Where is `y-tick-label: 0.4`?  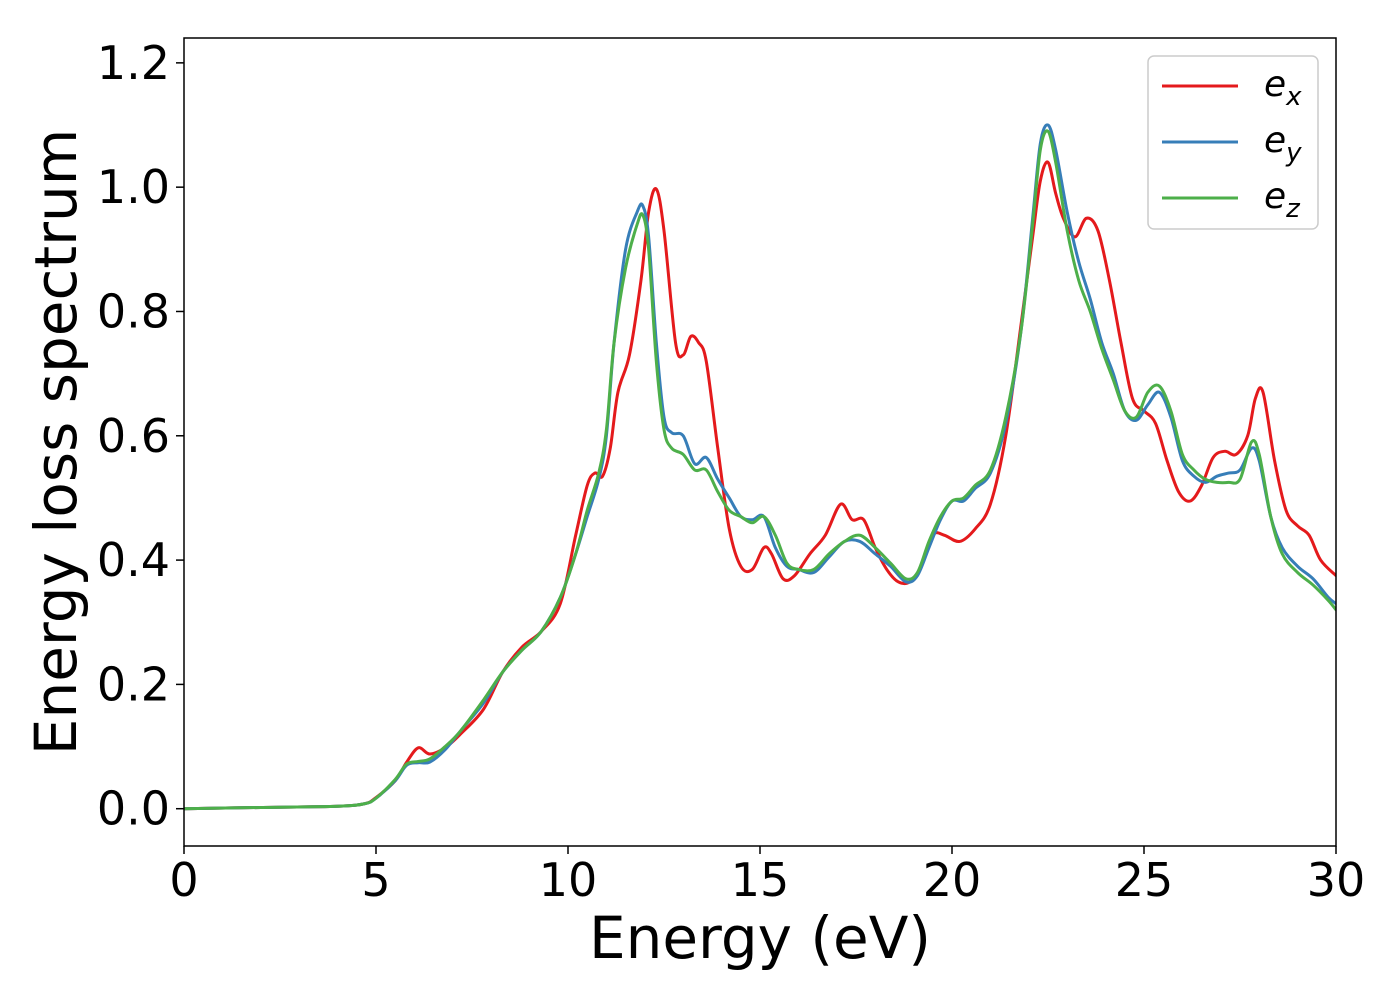 y-tick-label: 0.4 is located at coordinates (133, 560).